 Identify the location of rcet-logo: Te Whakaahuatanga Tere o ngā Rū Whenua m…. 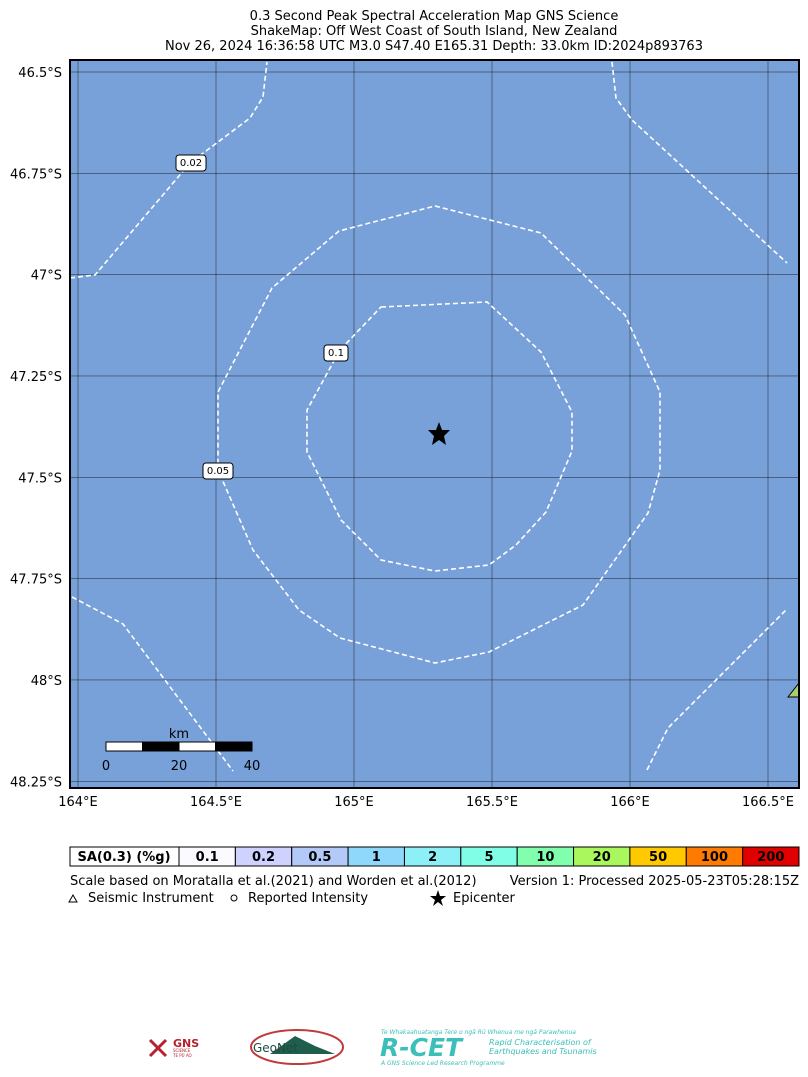
(488, 1048).